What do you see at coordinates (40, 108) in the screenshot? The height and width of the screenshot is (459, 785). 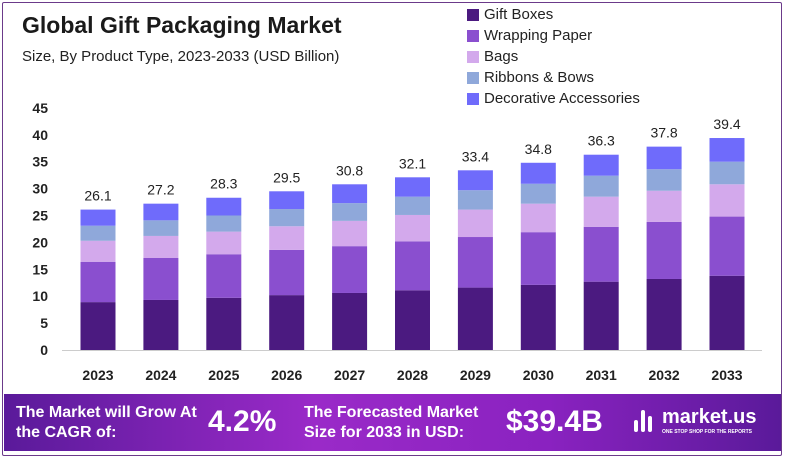 I see `y-tick-label: 45` at bounding box center [40, 108].